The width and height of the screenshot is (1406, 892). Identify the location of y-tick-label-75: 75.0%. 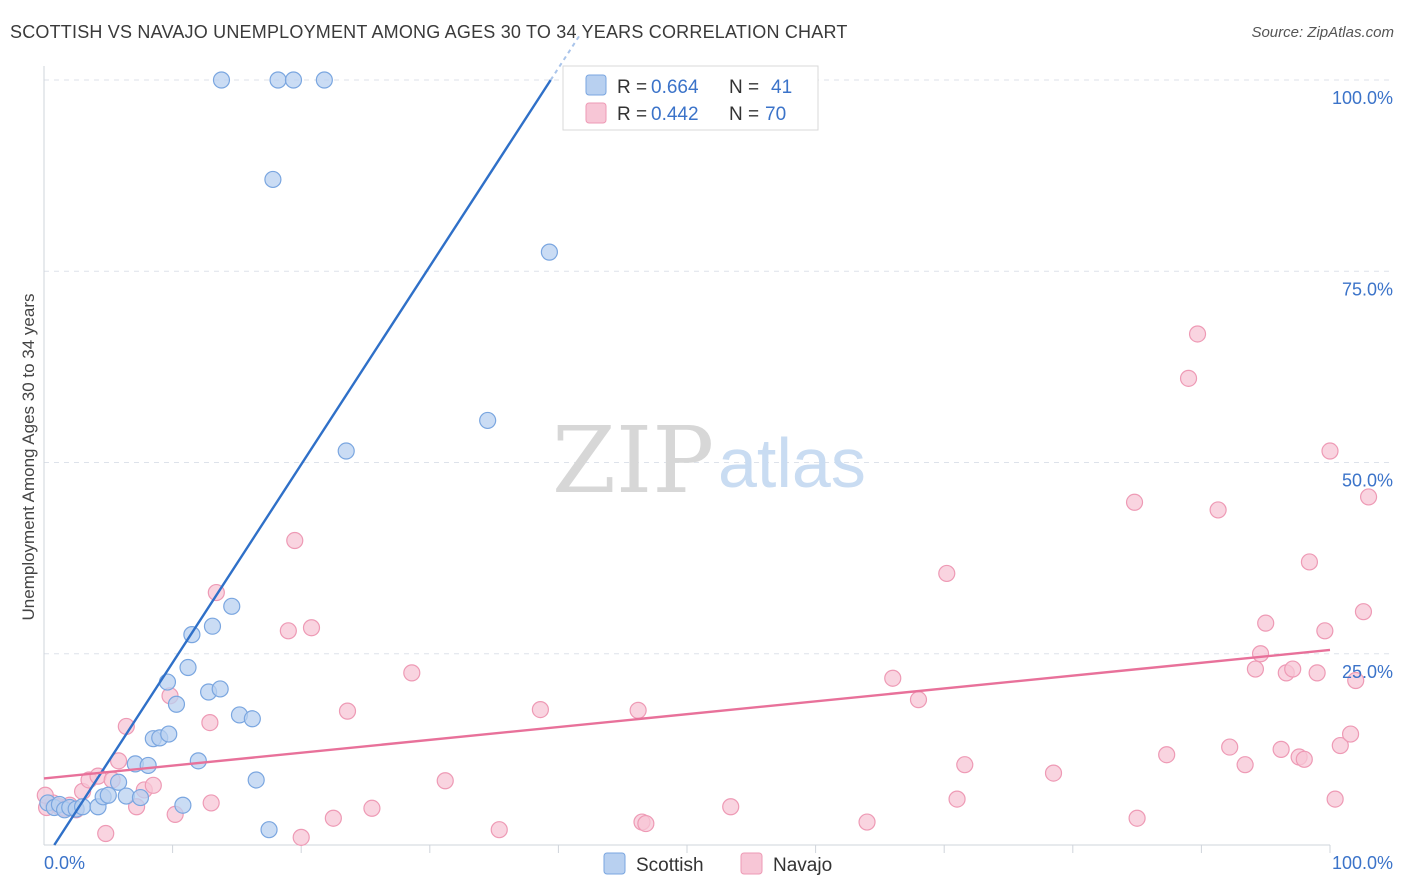
(1367, 289).